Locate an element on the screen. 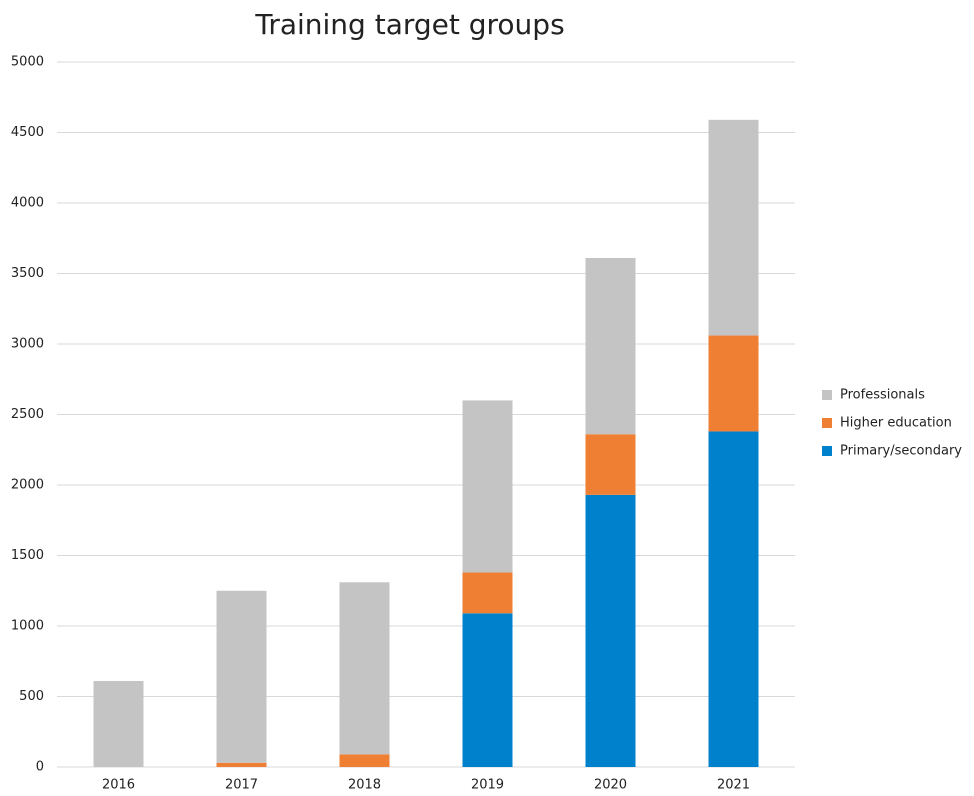  y-tick-label: 1500 is located at coordinates (27, 555).